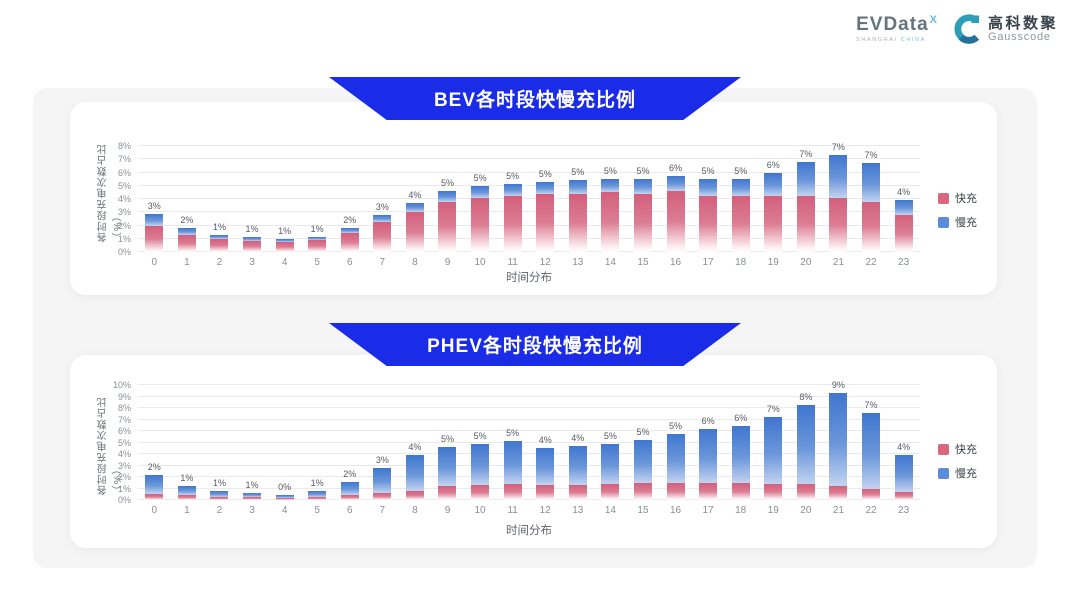 The width and height of the screenshot is (1080, 608). I want to click on bar-hour-14: 5% 14, so click(610, 207).